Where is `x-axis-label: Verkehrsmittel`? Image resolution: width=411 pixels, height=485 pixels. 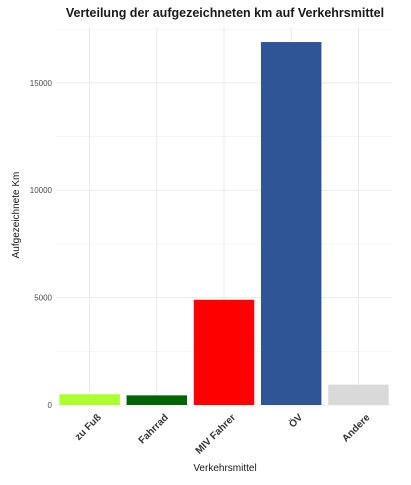
x-axis-label: Verkehrsmittel is located at coordinates (224, 468).